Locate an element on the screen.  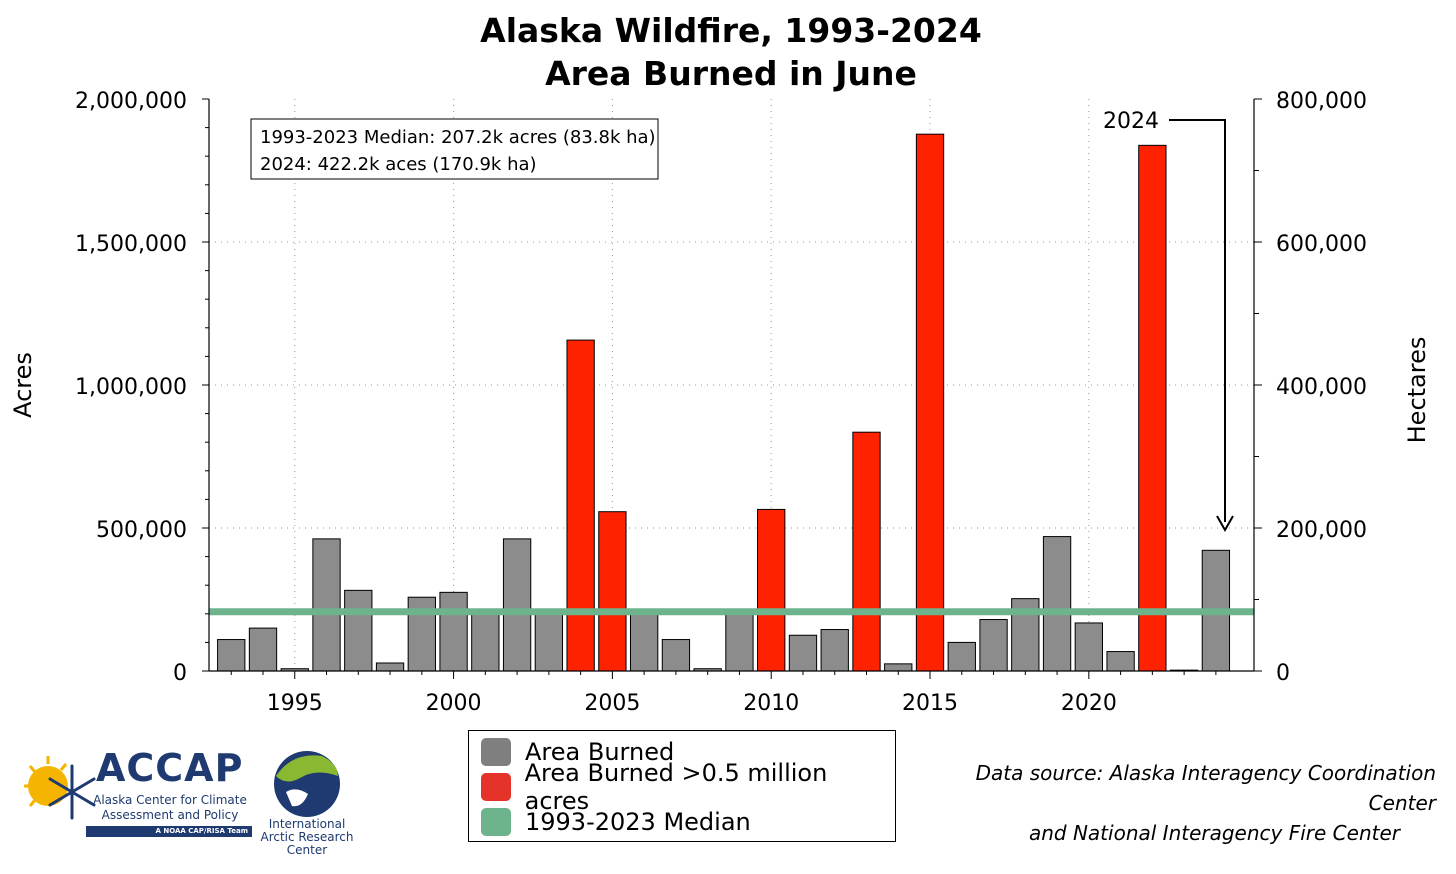
sun-snowflake-icon is located at coordinates (60, 788).